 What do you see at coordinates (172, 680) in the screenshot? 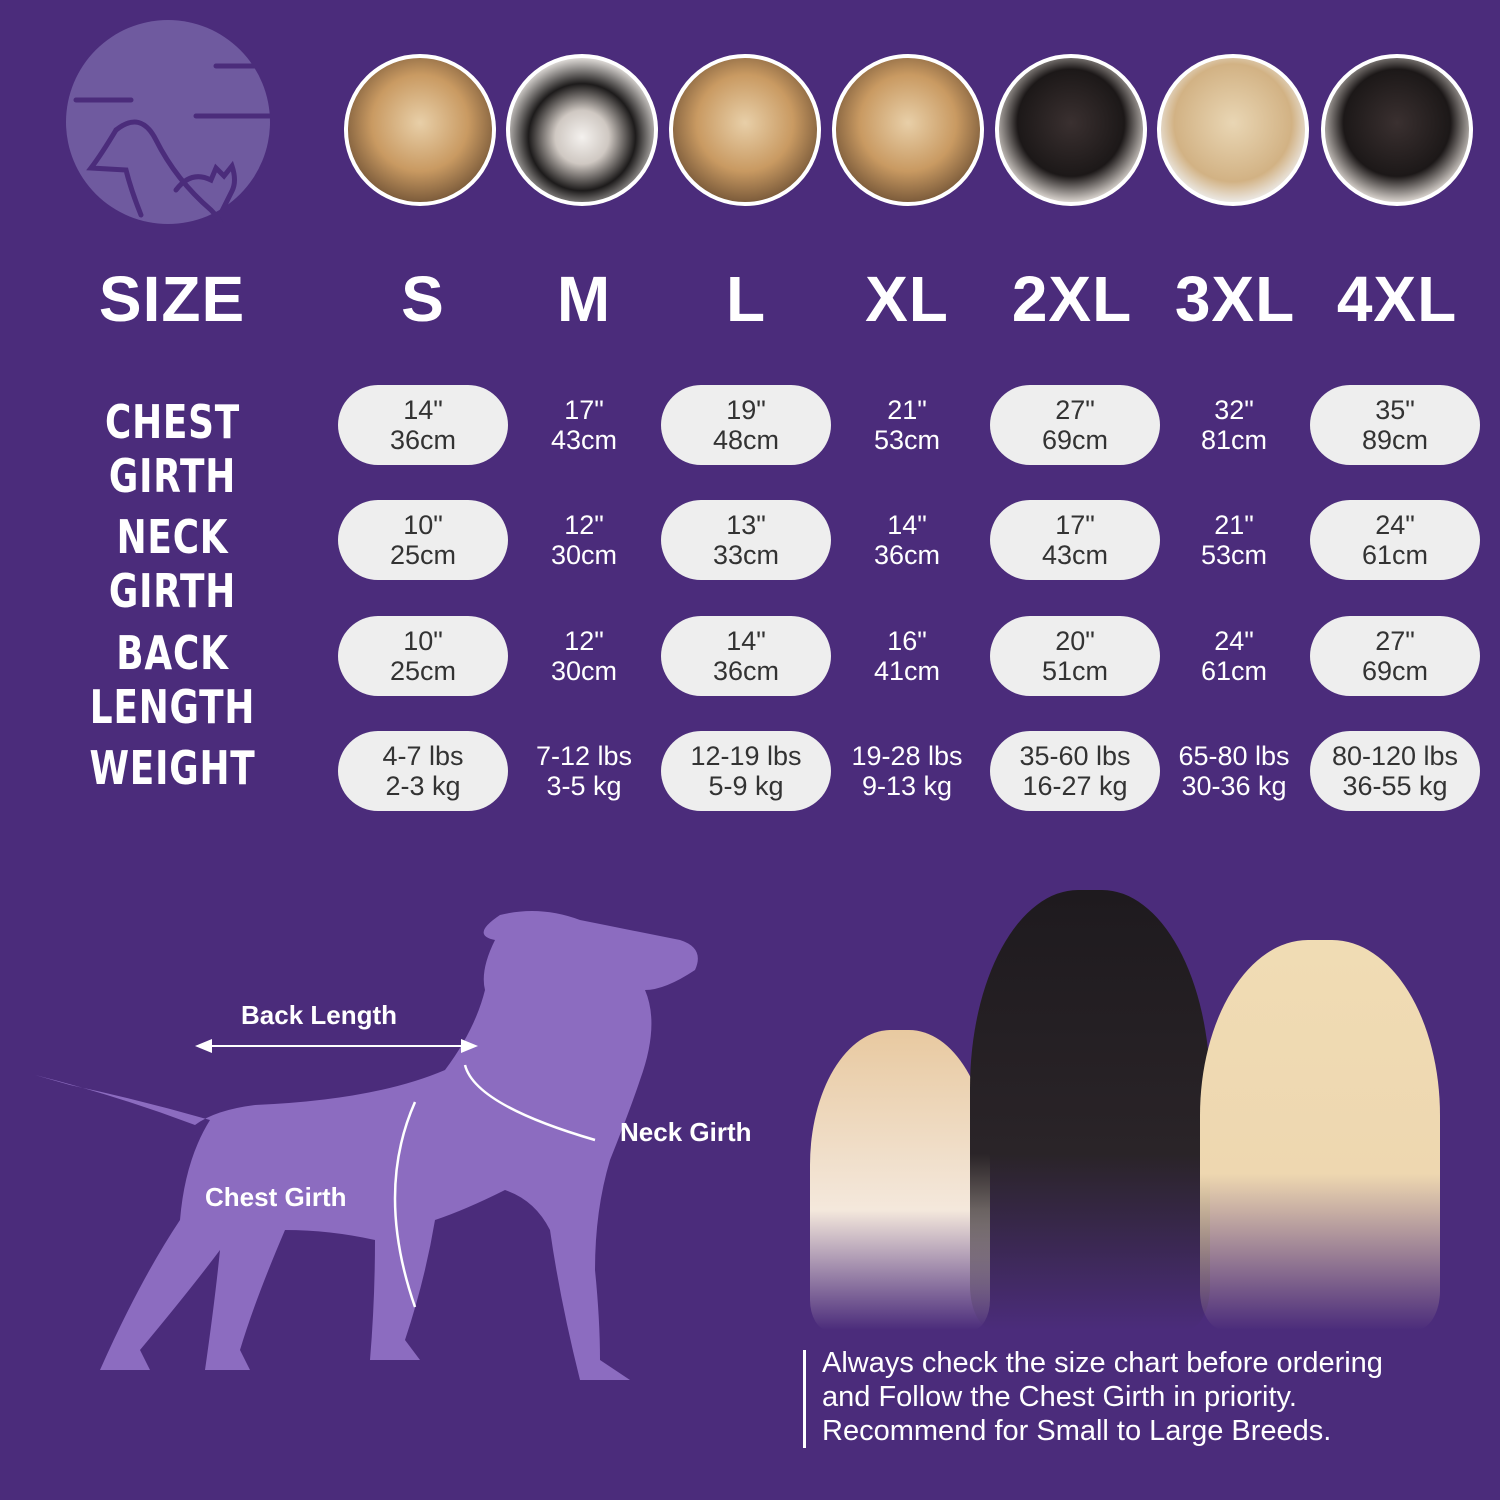
I see `row-label: BACK LENGTH` at bounding box center [172, 680].